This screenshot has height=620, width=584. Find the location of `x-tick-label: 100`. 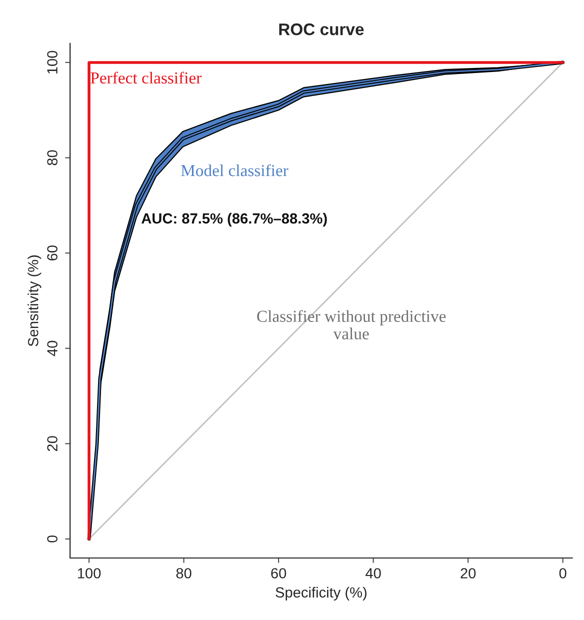

x-tick-label: 100 is located at coordinates (89, 573).